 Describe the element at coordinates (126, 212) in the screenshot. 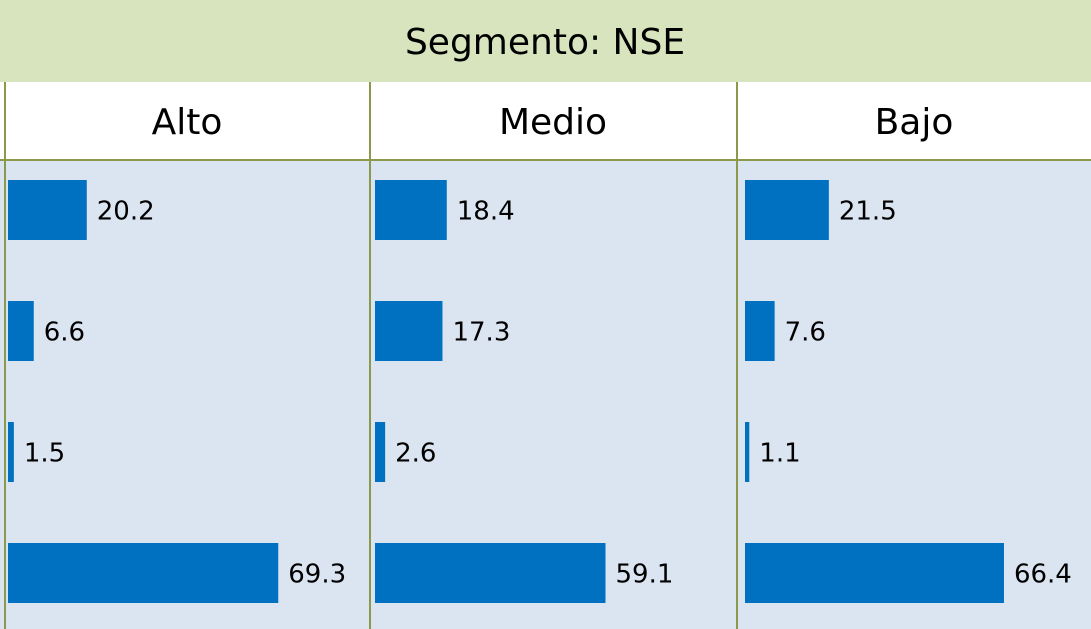

I see `value-label: 20.2` at that location.